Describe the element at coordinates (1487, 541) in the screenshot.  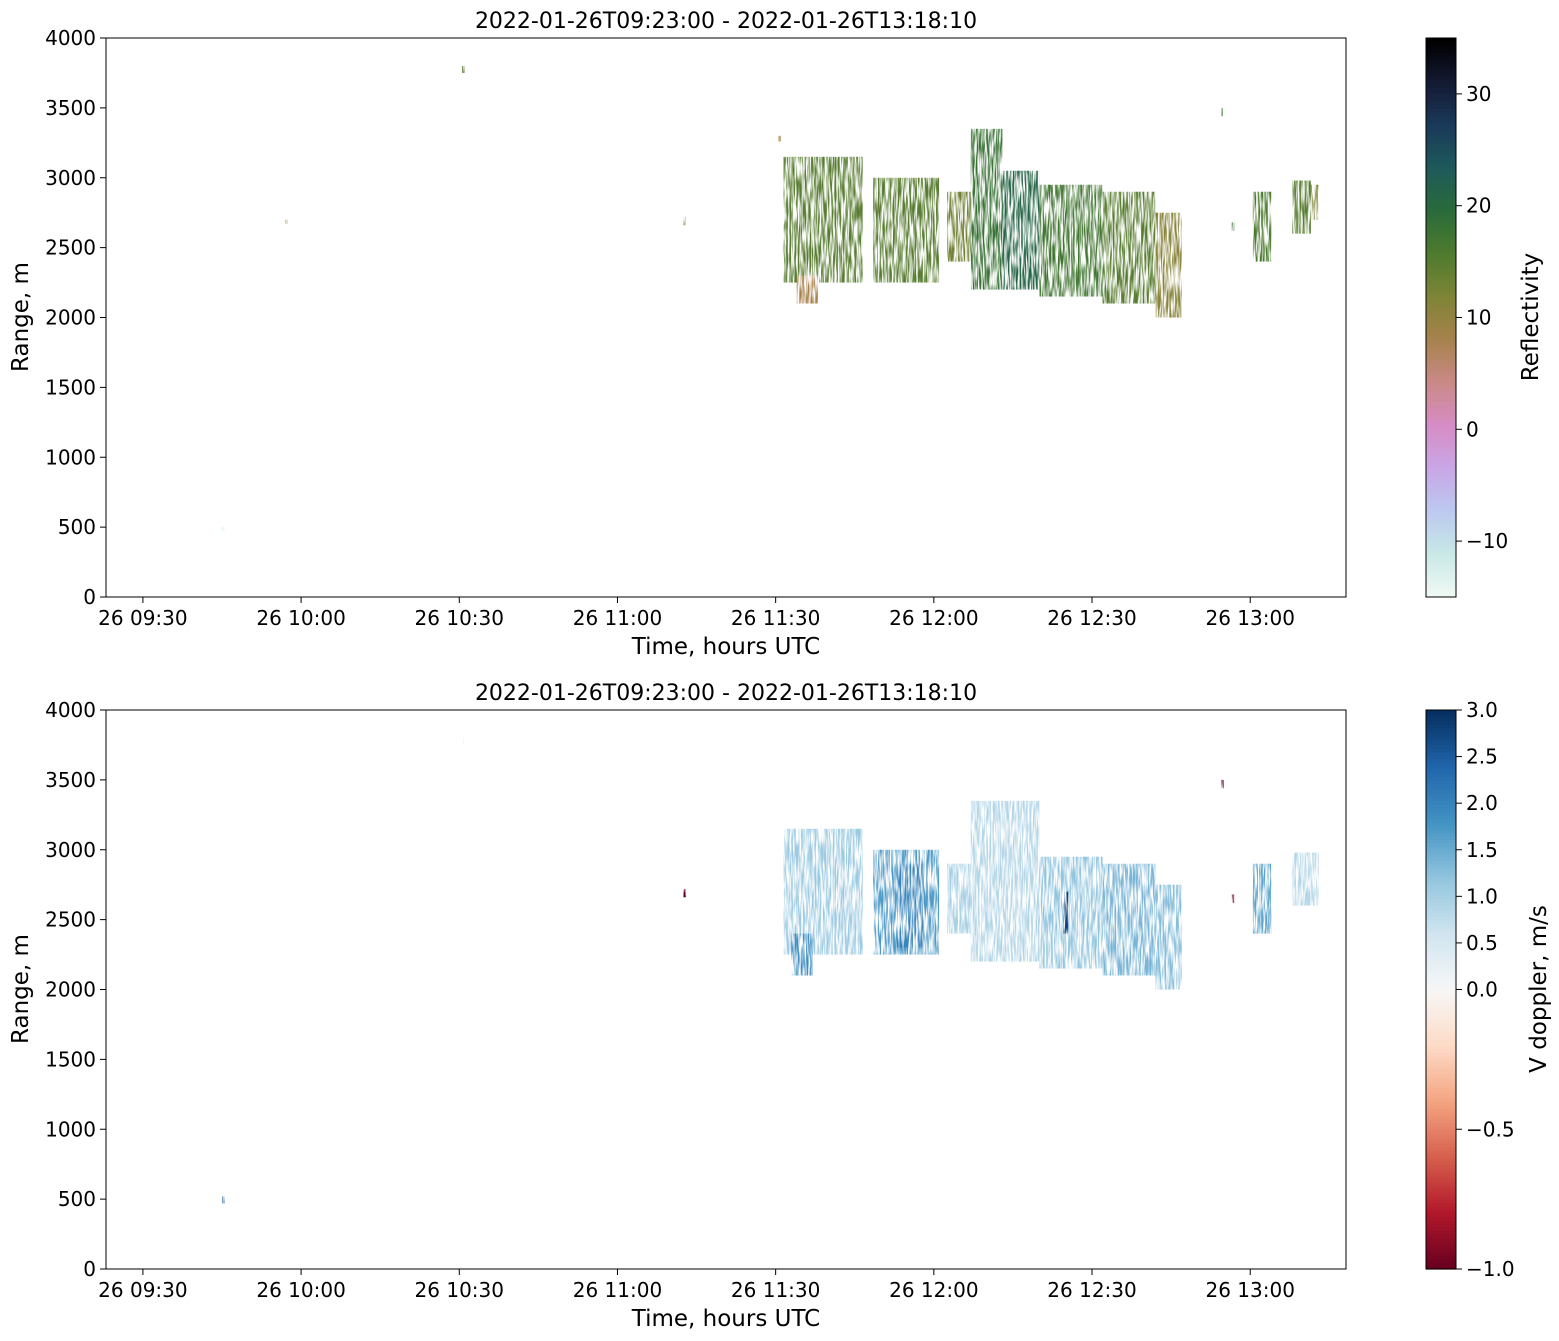
I see `colorbar-tick-label: −10` at that location.